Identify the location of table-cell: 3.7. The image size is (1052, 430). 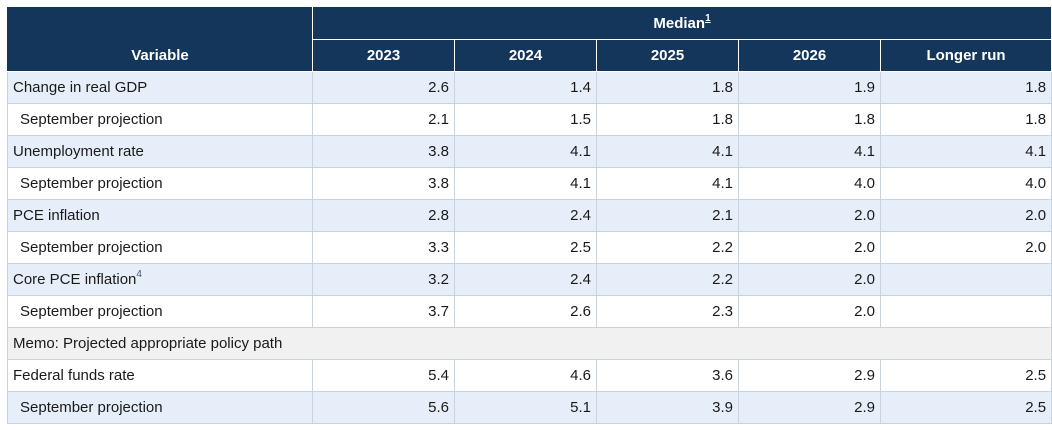
(383, 311).